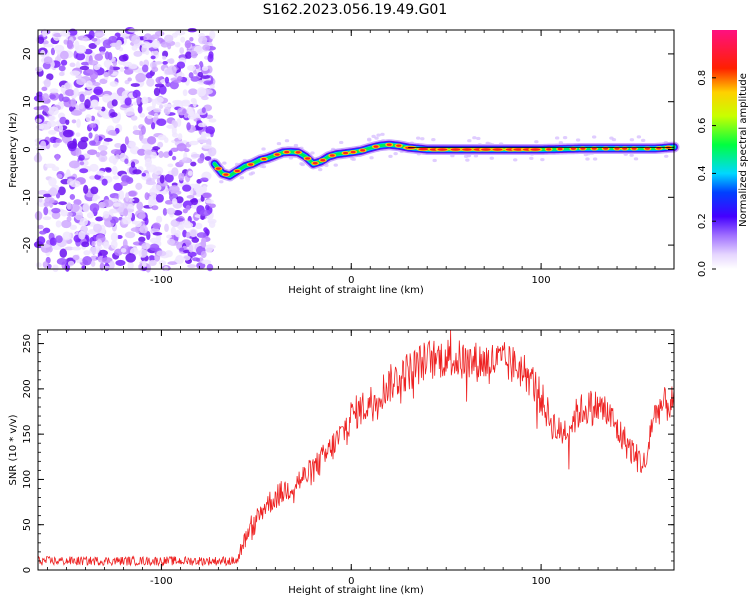 The width and height of the screenshot is (750, 600). I want to click on spectrogram-y-tick-label: 10, so click(27, 101).